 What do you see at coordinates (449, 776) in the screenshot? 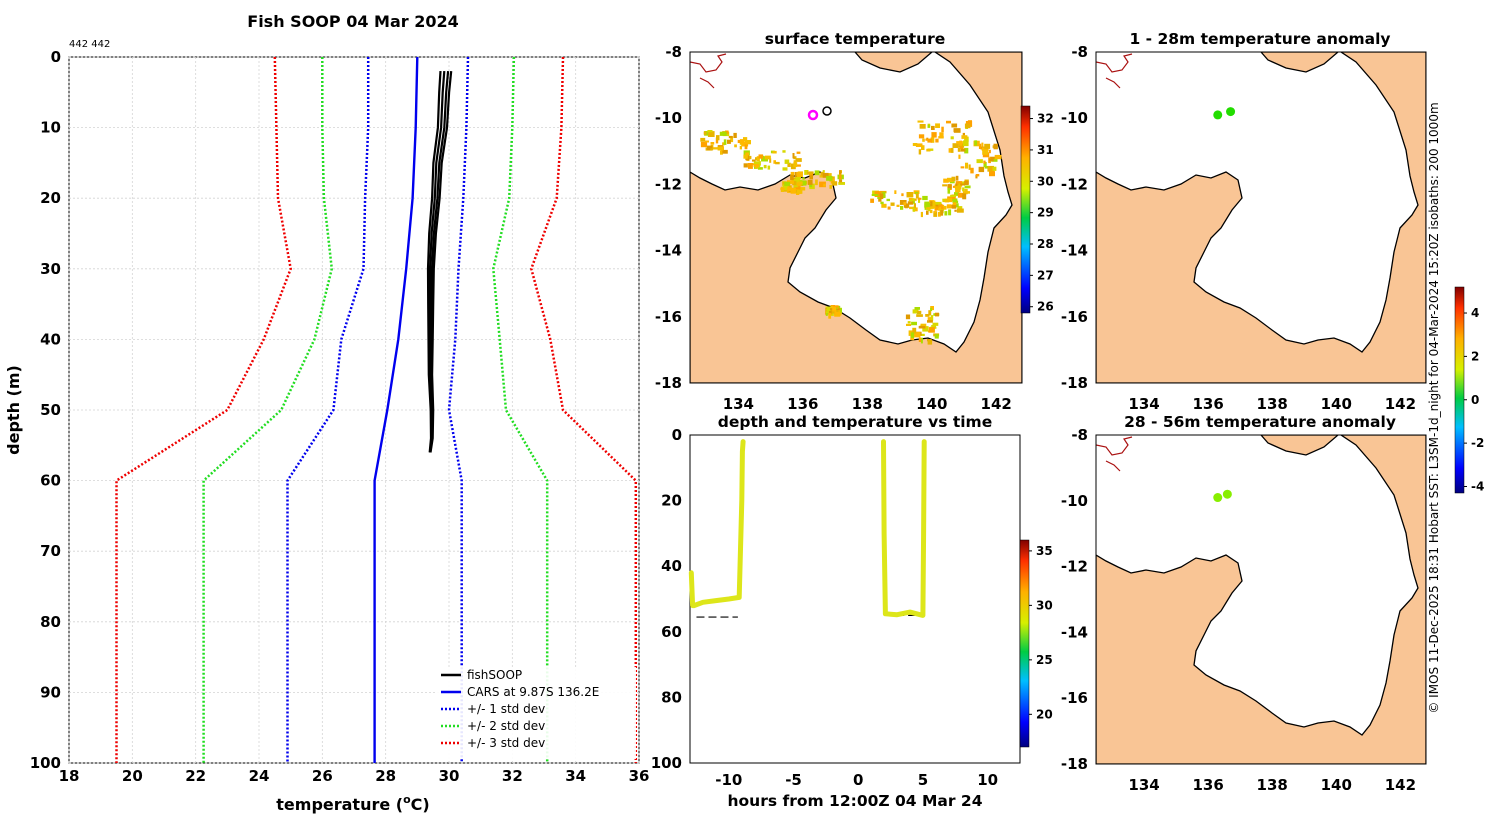
I see `x-tick-label: 30` at bounding box center [449, 776].